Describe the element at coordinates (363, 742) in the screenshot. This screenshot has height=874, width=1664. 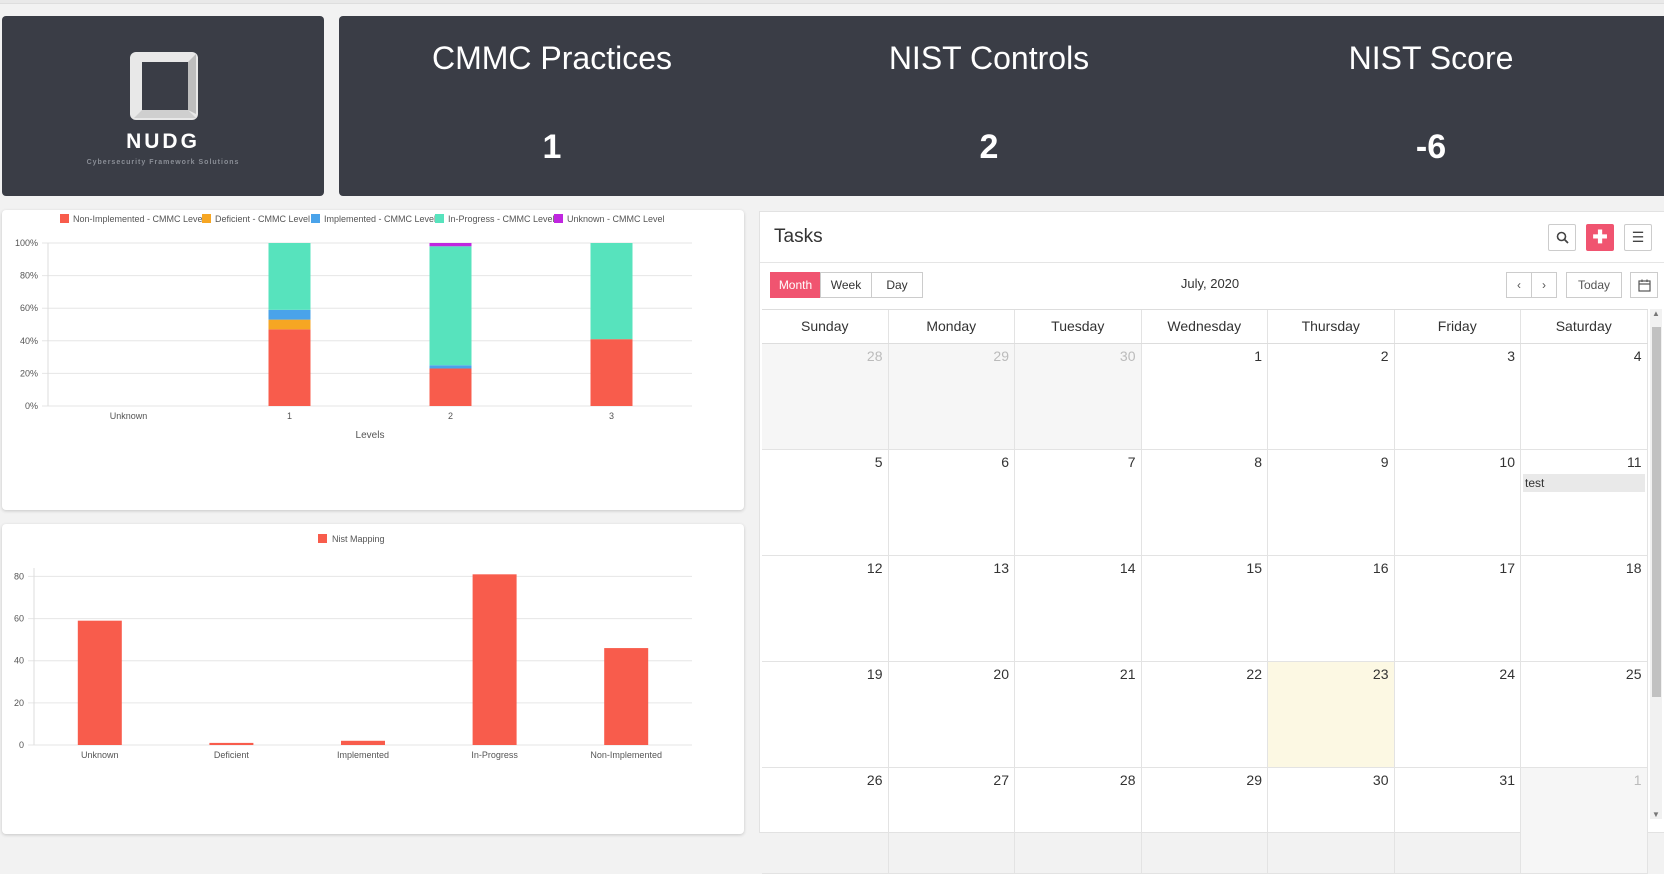
I see `bar` at that location.